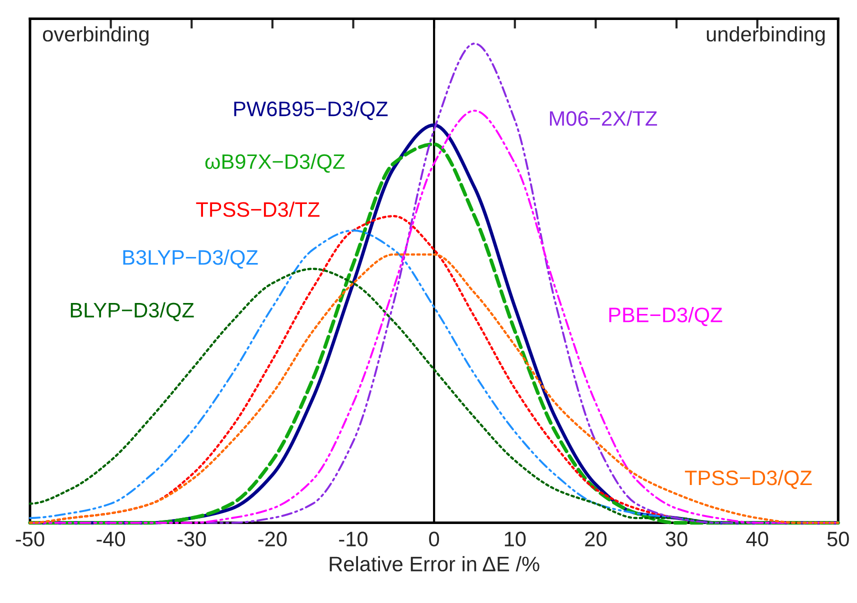 Image resolution: width=857 pixels, height=603 pixels. What do you see at coordinates (435, 564) in the screenshot?
I see `x-axis-title: Relative Error in ΔE /%` at bounding box center [435, 564].